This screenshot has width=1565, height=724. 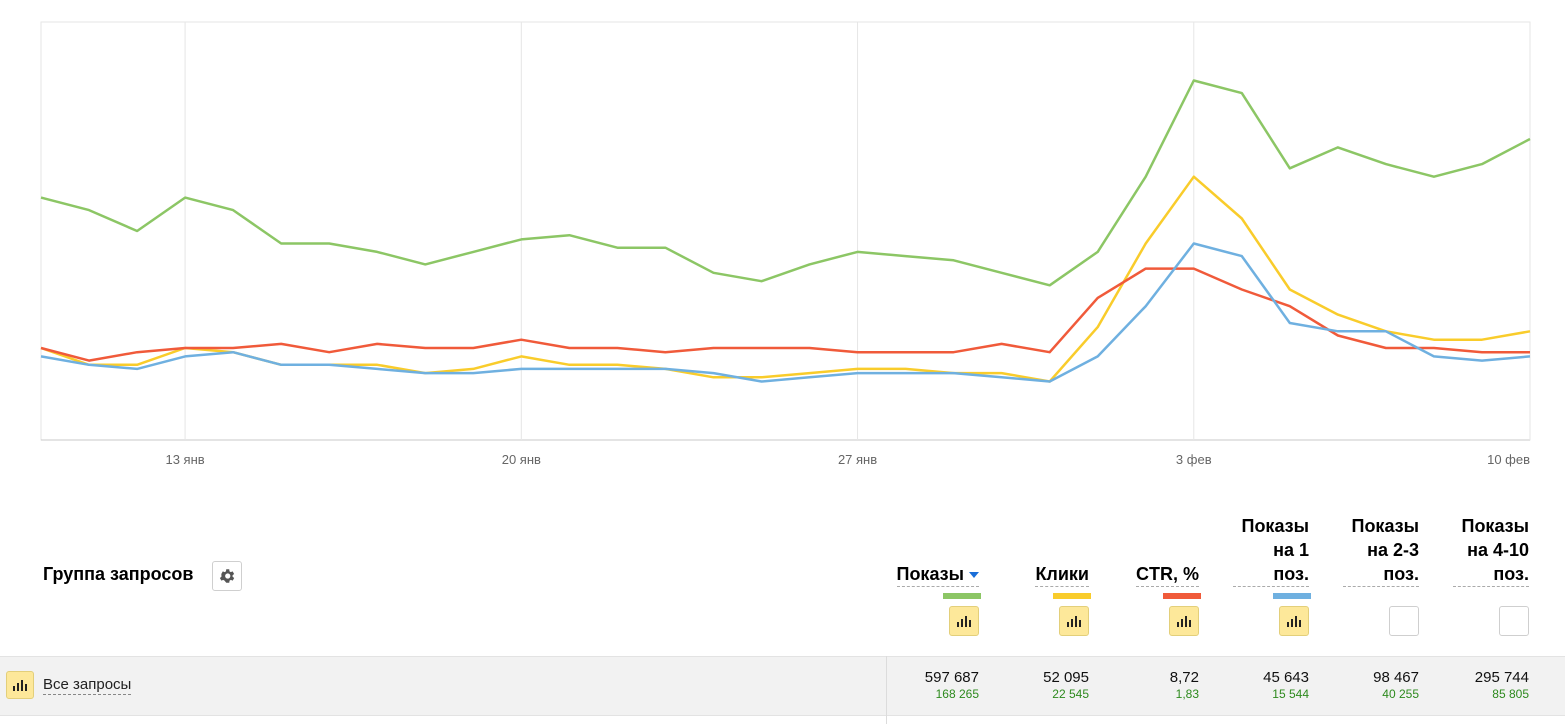 What do you see at coordinates (1070, 694) in the screenshot?
I see `cell-subvalue: 22 545` at bounding box center [1070, 694].